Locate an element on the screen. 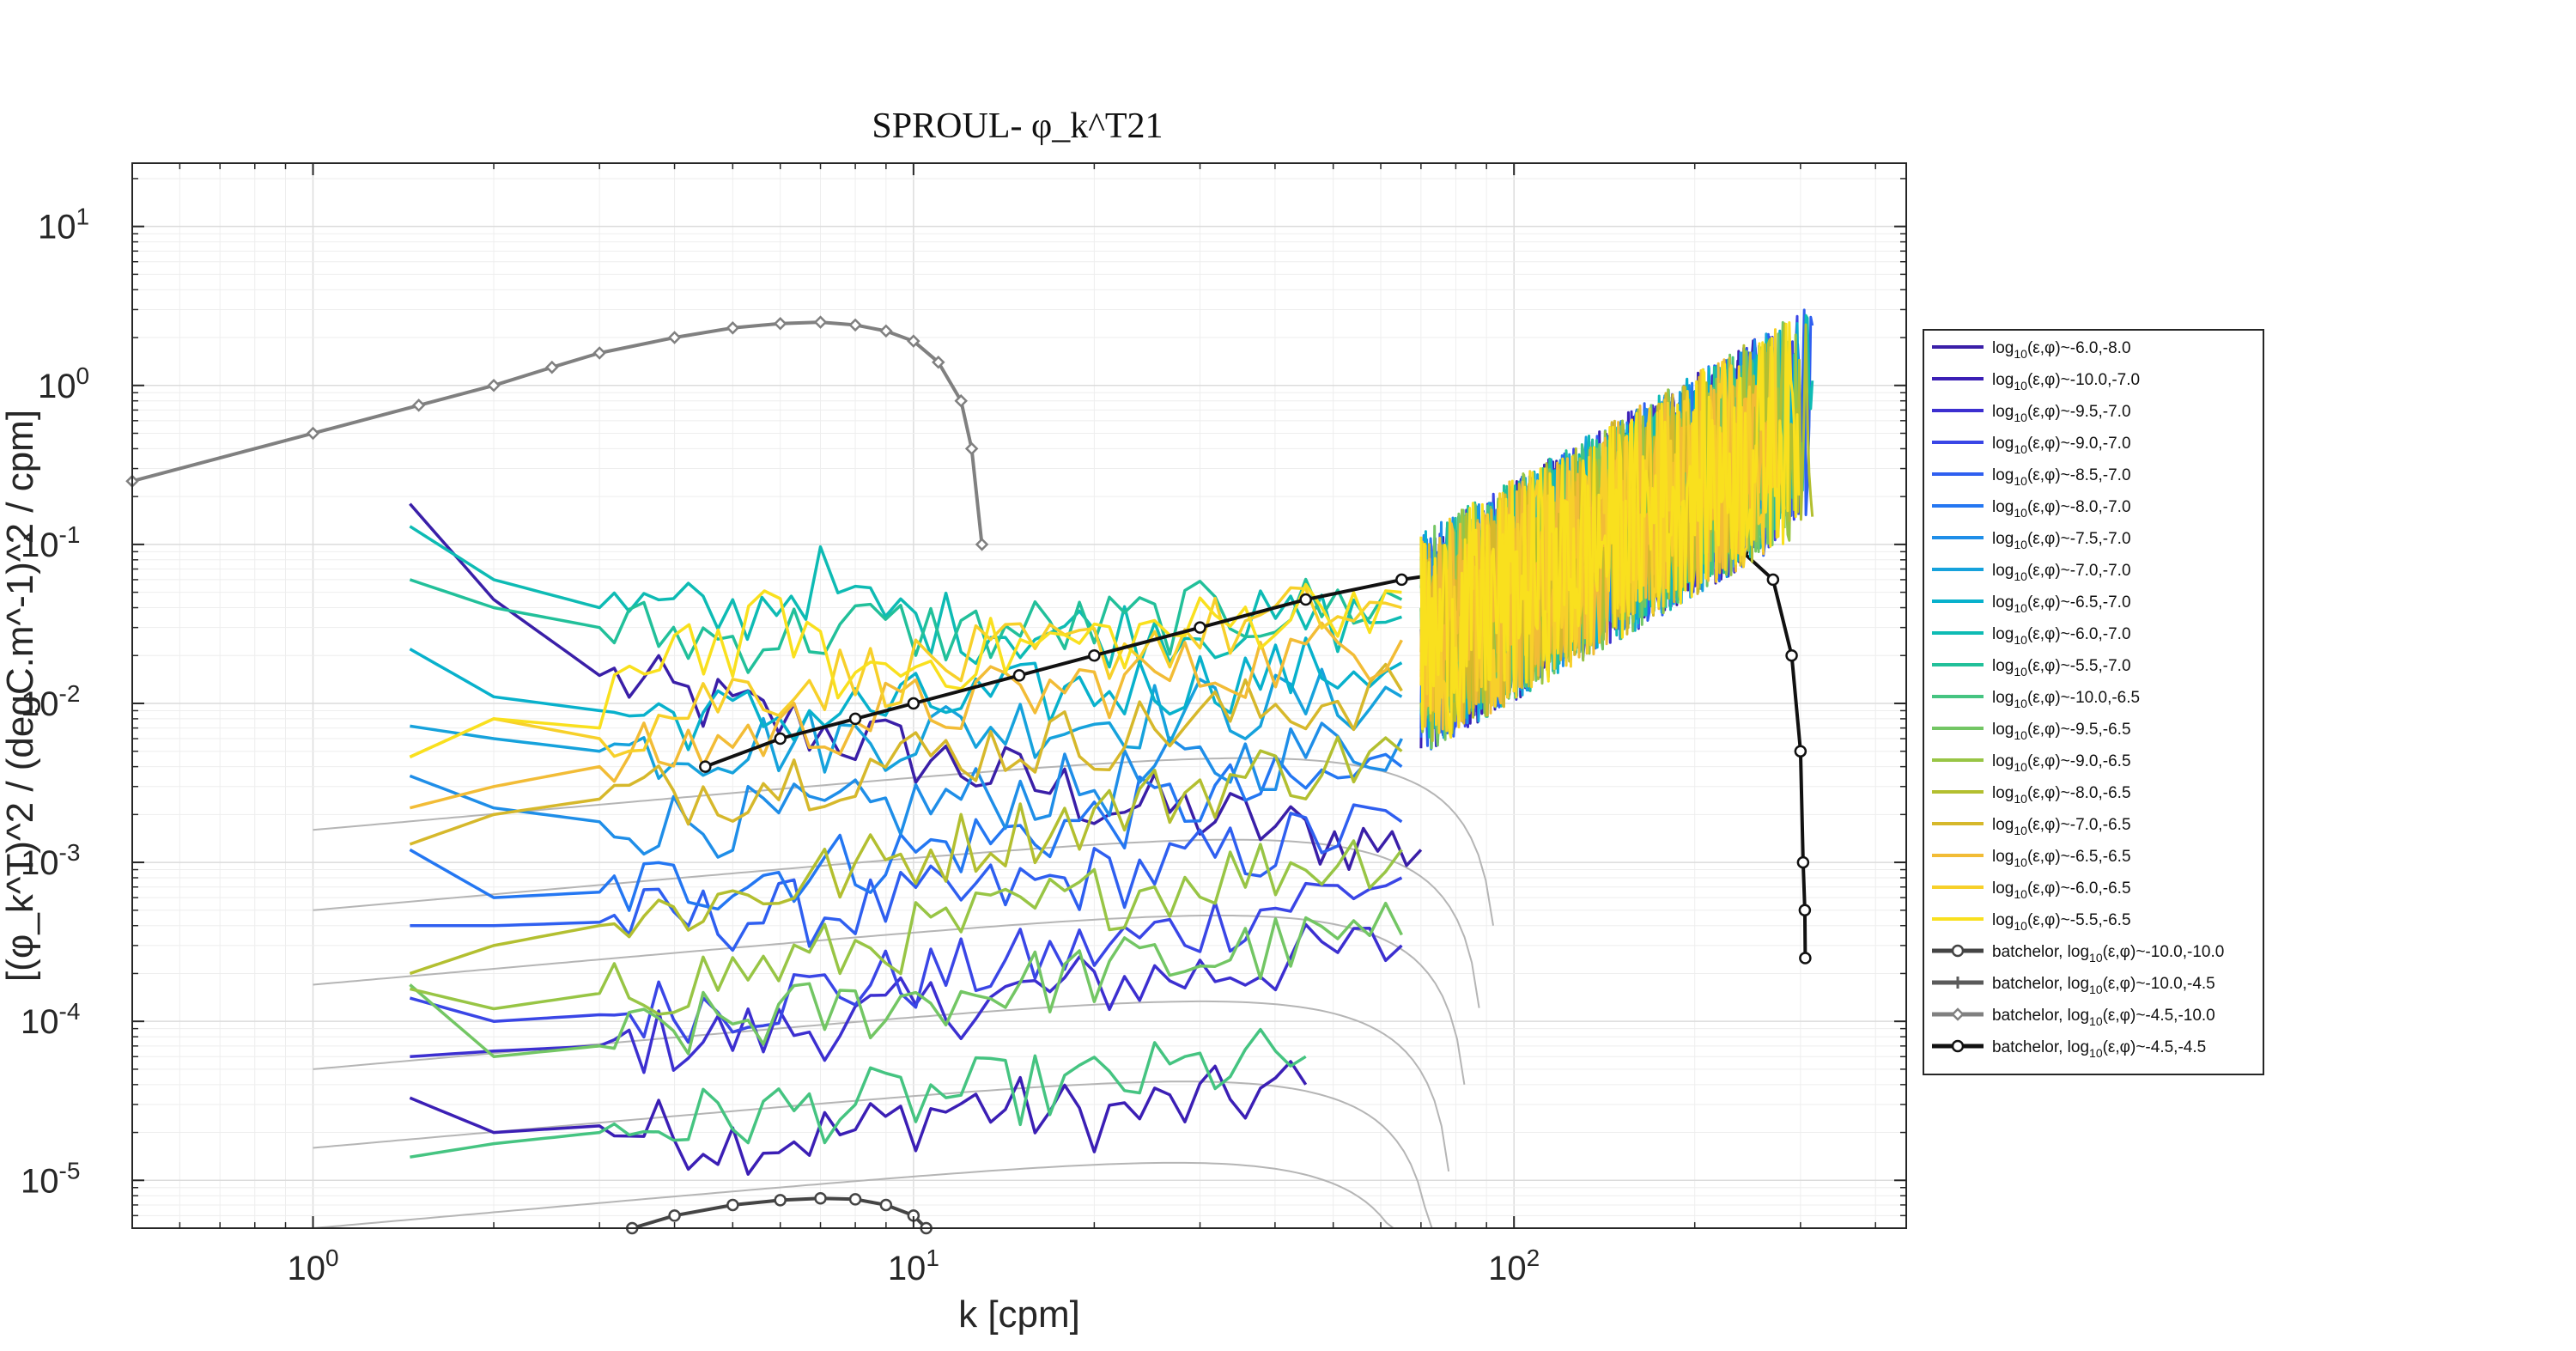 The image size is (2576, 1351). y-axis-title-group: [(φ_k^T)^2 / (degC.m^-1)^2 / cpm] is located at coordinates (21, 696).